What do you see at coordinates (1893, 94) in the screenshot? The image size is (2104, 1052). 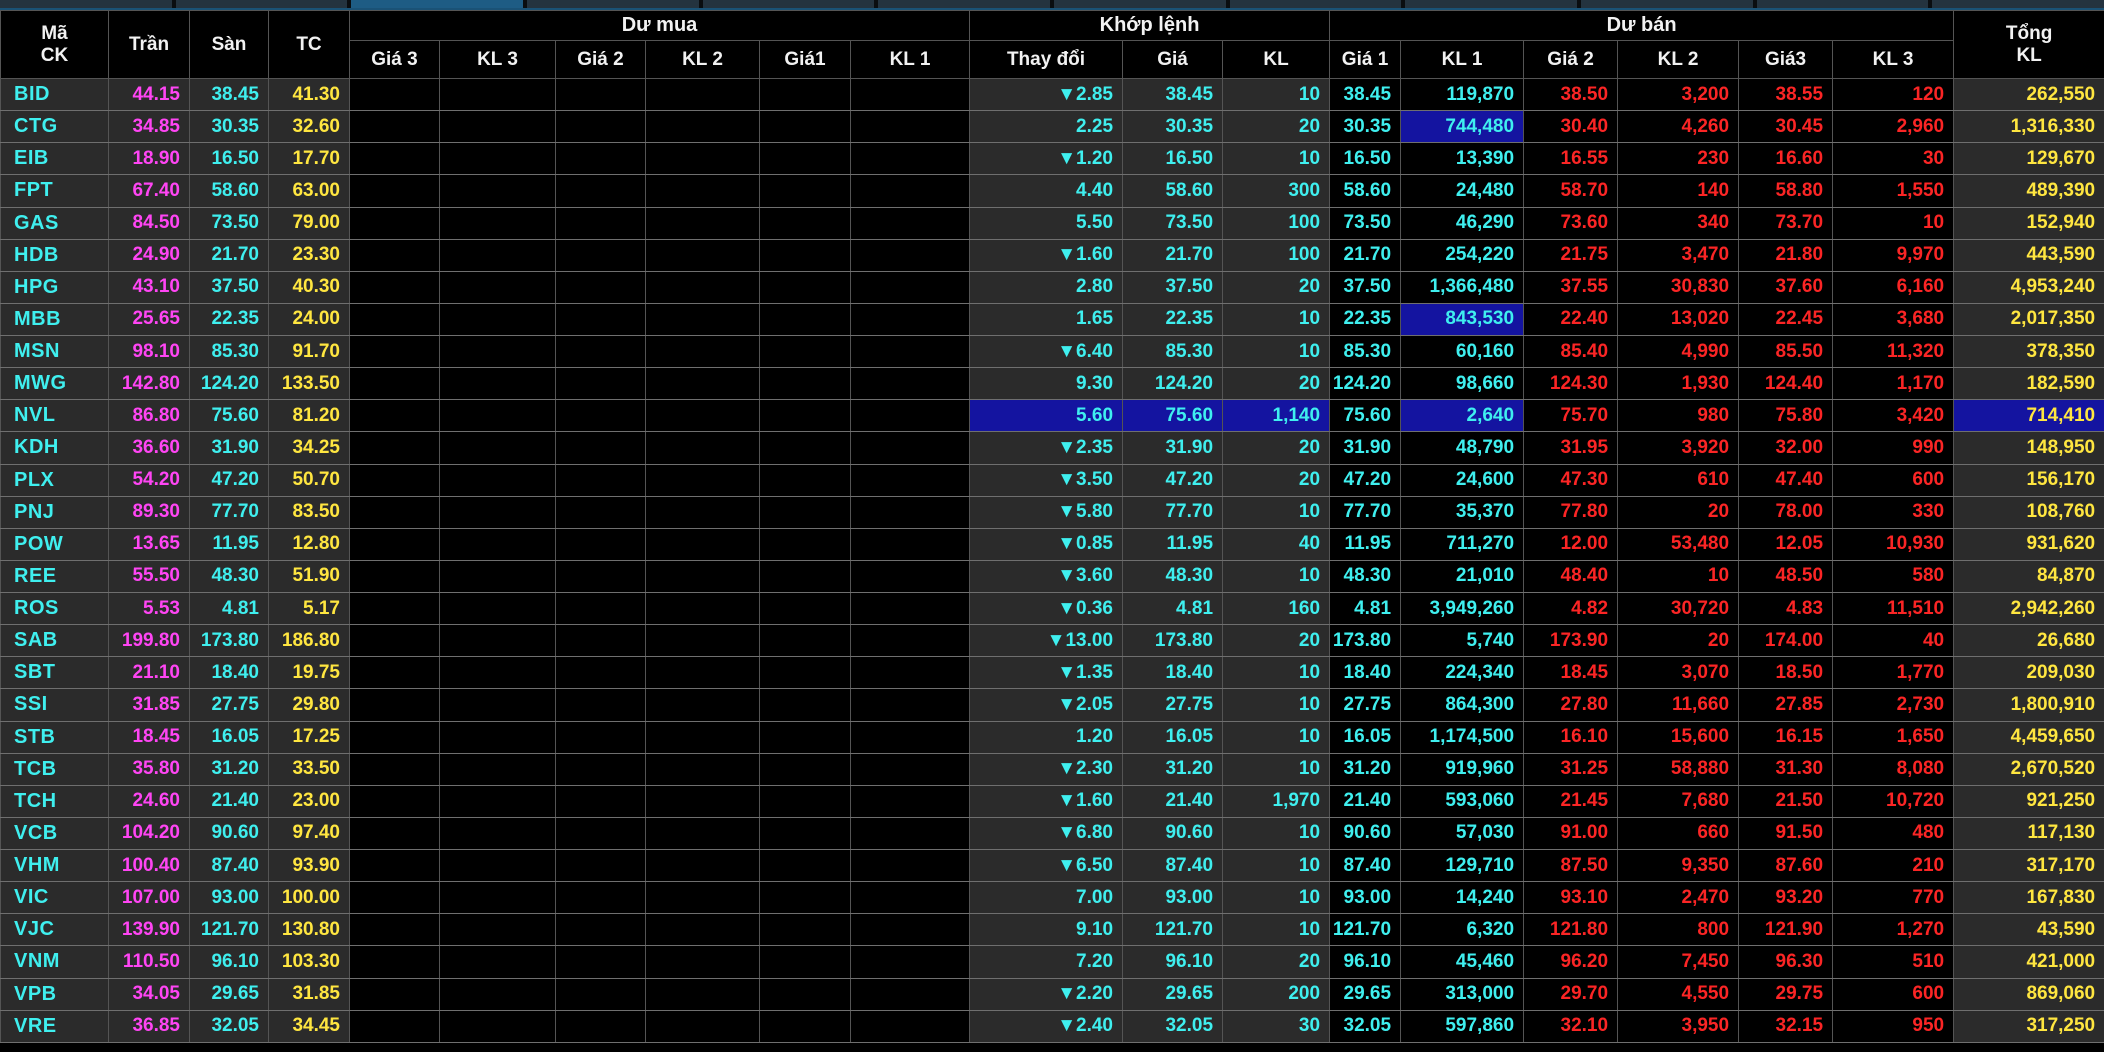 I see `sell-volume3-cell: 120` at bounding box center [1893, 94].